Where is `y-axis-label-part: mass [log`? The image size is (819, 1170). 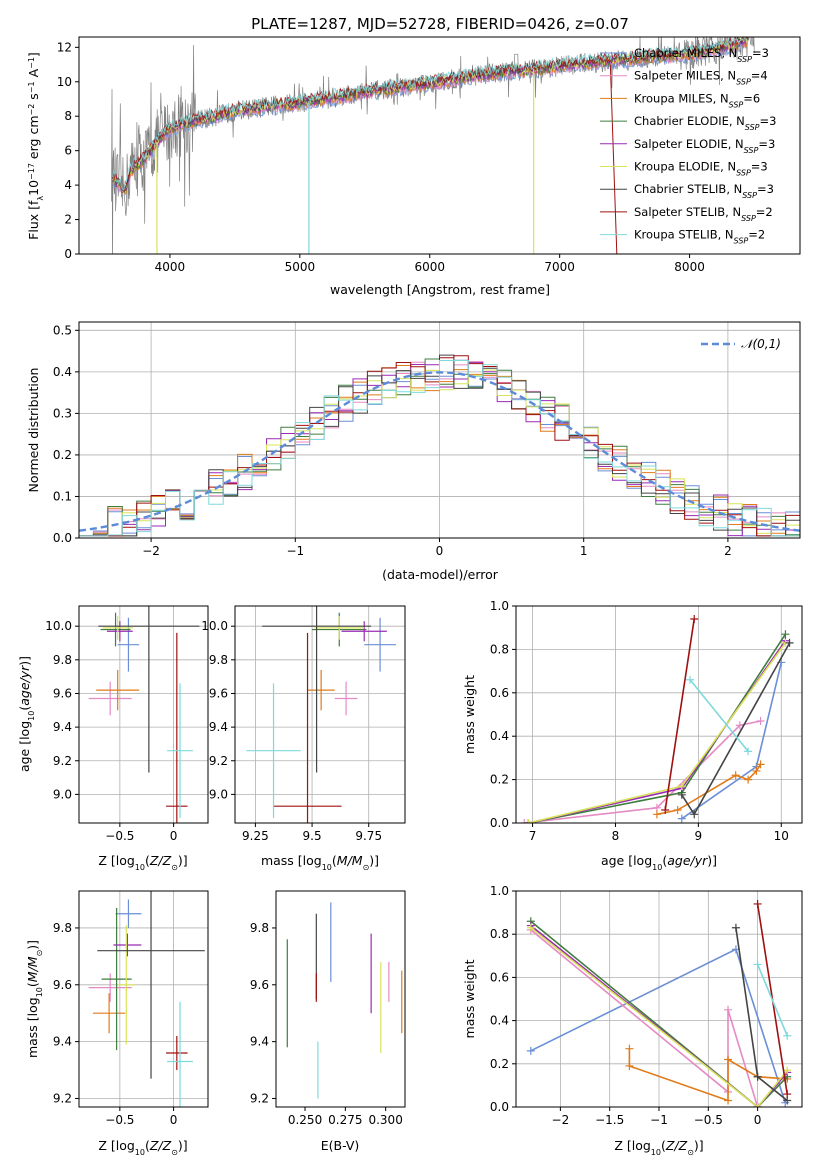
y-axis-label-part: mass [log is located at coordinates (32, 1027).